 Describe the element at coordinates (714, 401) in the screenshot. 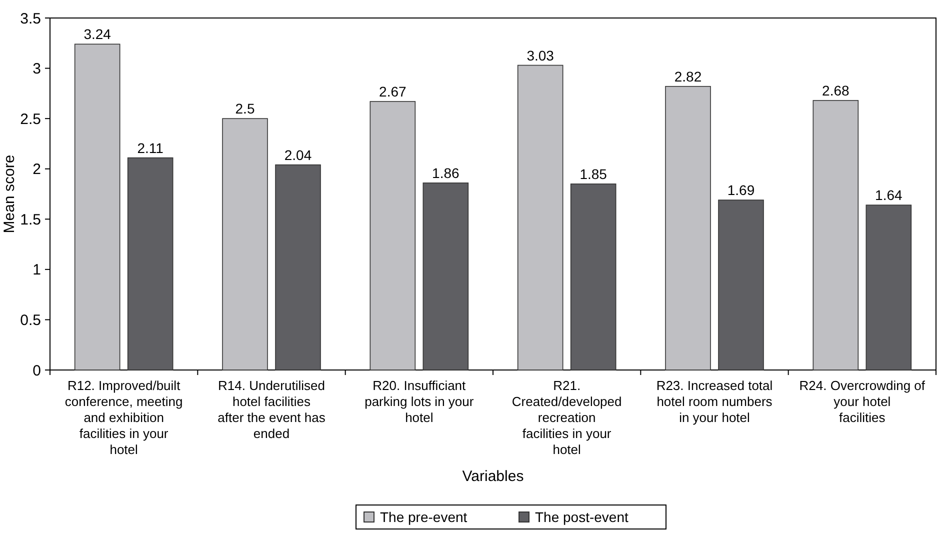

I see `x-tick-label: R23. Increased total hotel room numbers in your hotel` at that location.